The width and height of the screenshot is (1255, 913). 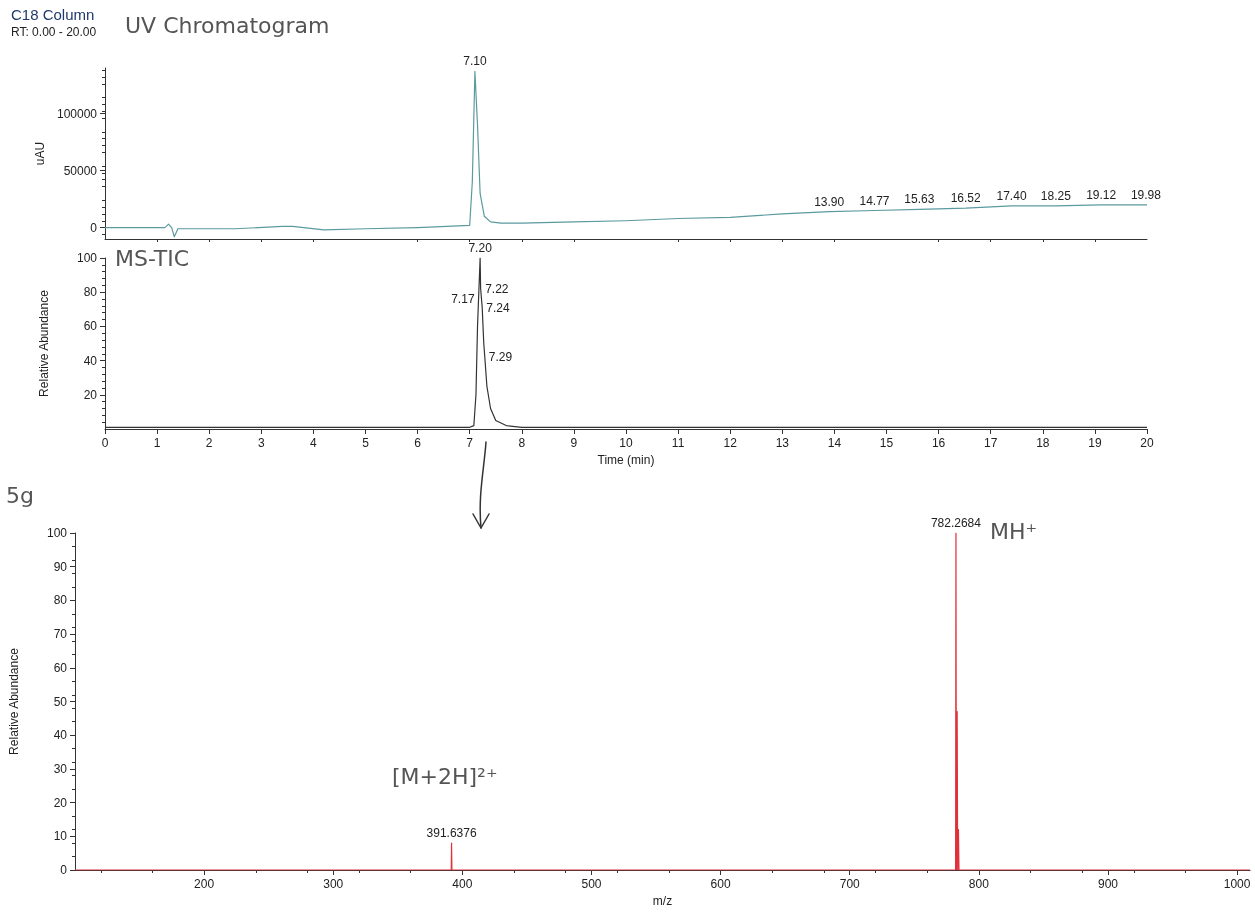 I want to click on x-tick-label: 10, so click(x=626, y=443).